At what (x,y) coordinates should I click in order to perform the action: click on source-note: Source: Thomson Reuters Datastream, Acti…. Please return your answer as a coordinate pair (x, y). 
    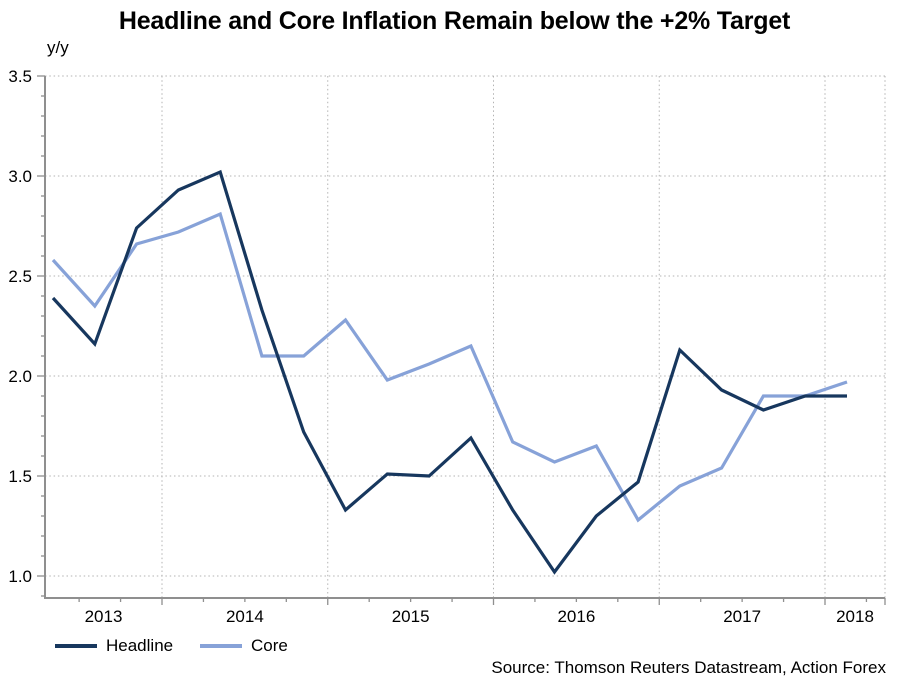
    Looking at the image, I should click on (688, 667).